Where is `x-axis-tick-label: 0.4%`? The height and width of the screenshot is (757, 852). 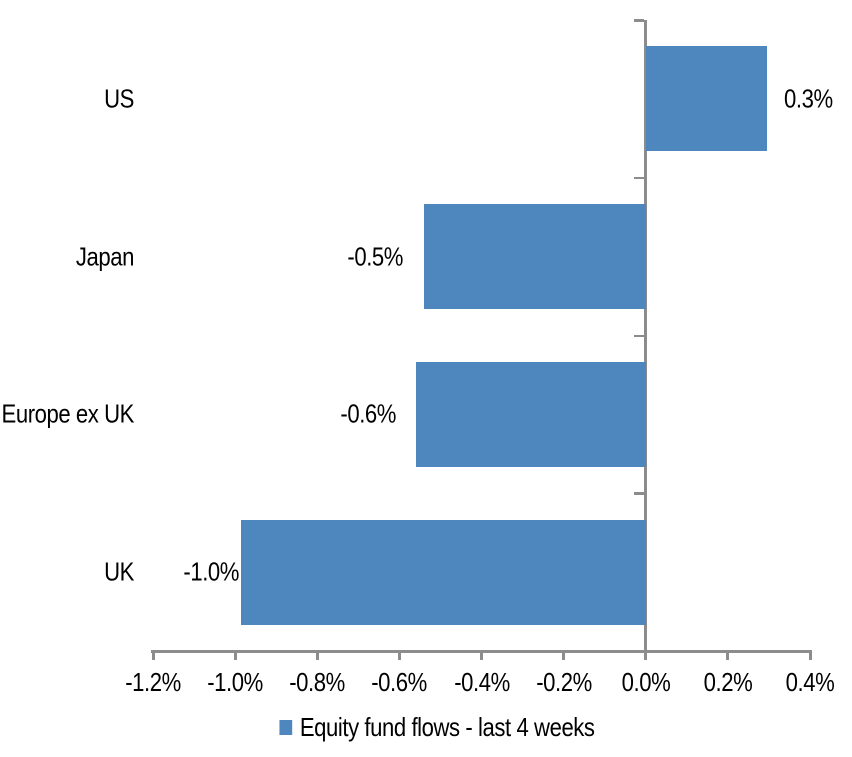
x-axis-tick-label: 0.4% is located at coordinates (810, 682).